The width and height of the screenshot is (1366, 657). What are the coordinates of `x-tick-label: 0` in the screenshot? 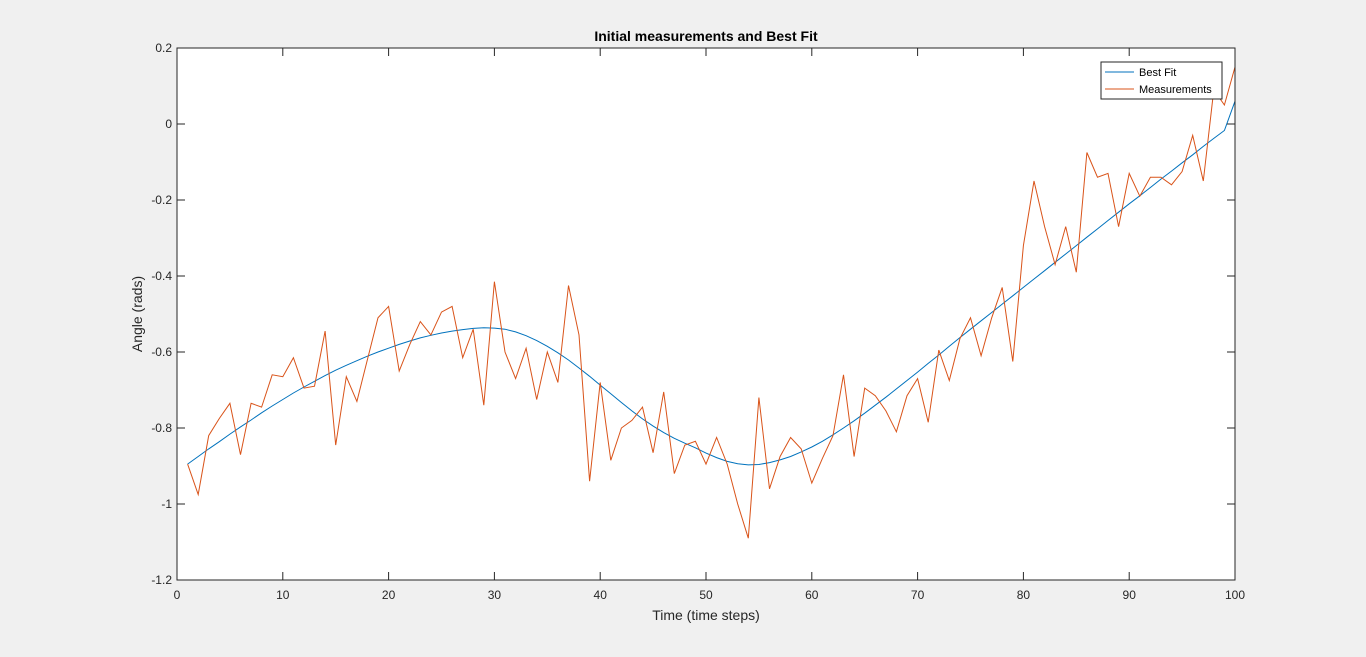 It's located at (177, 595).